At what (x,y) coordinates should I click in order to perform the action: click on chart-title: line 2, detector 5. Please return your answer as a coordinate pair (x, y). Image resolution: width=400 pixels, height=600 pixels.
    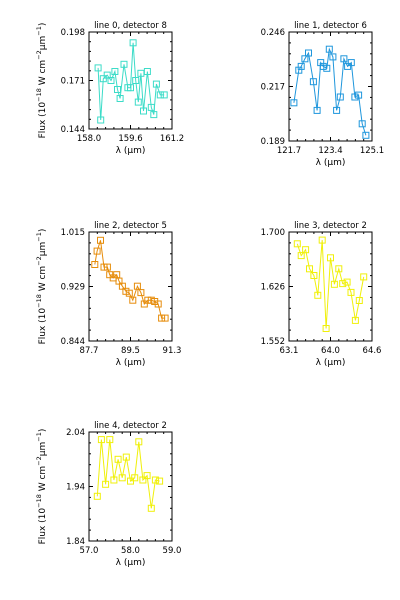
    Looking at the image, I should click on (130, 226).